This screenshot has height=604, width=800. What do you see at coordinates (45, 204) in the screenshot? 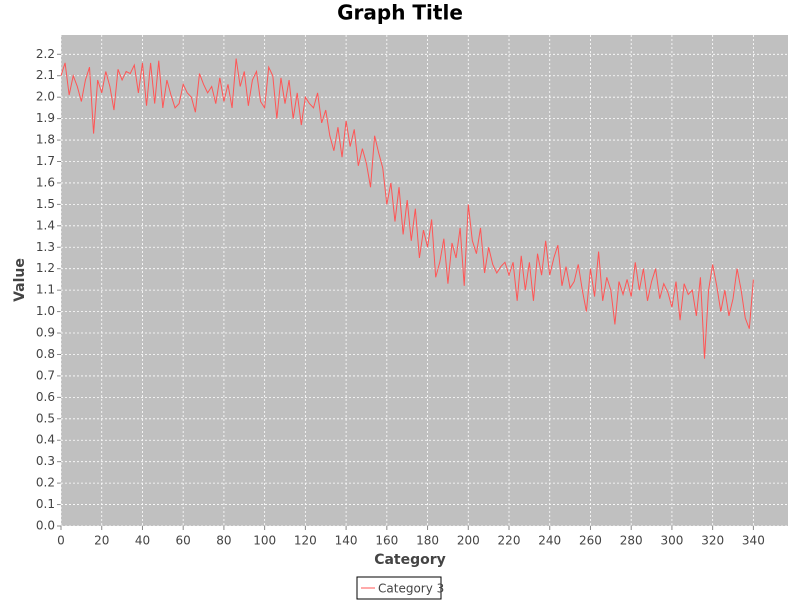
I see `y-tick-label: 1.5` at bounding box center [45, 204].